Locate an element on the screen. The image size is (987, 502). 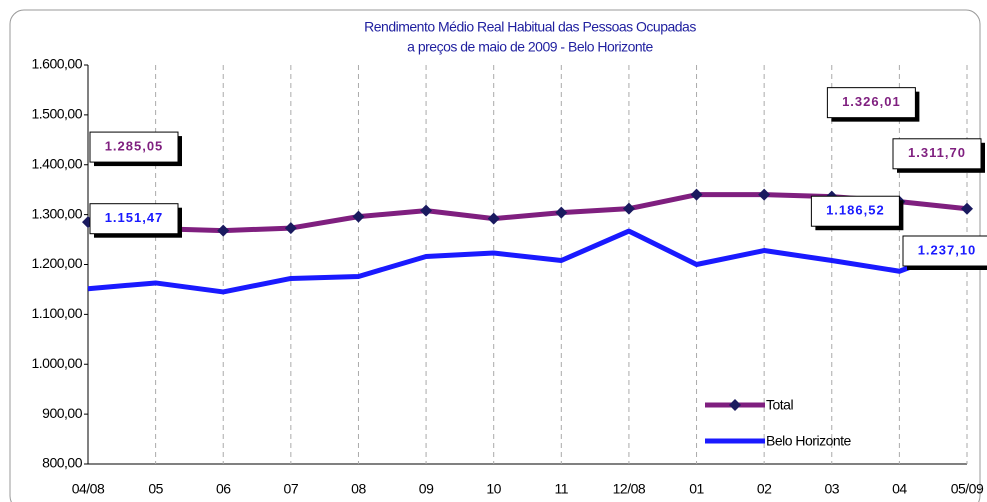
x-tick-label: 03 is located at coordinates (831, 489).